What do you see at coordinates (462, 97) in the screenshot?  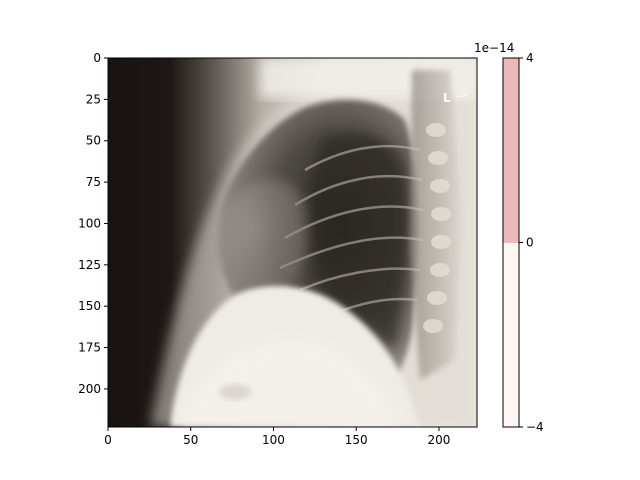 I see `svg-text: ᴸᴴ` at bounding box center [462, 97].